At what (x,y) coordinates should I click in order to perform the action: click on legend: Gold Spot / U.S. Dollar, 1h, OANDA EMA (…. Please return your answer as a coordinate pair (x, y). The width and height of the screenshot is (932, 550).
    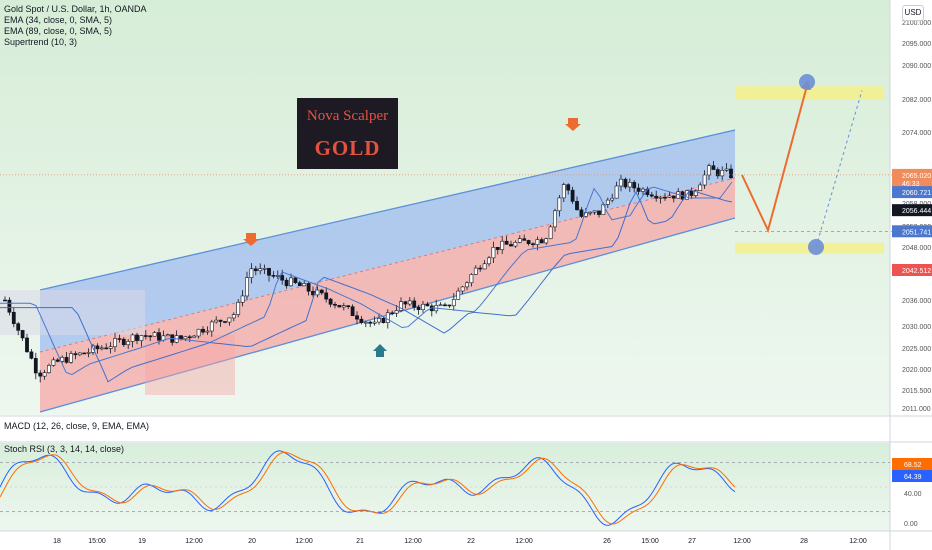
    Looking at the image, I should click on (75, 26).